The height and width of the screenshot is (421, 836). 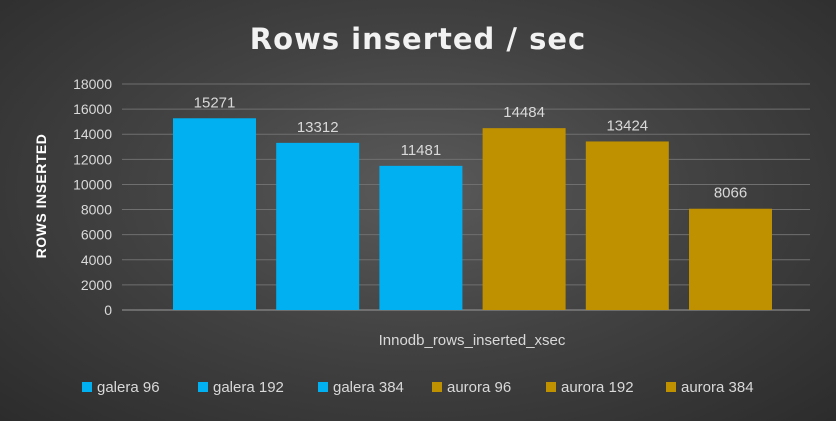 I want to click on y-tick-label: 12000, so click(x=92, y=159).